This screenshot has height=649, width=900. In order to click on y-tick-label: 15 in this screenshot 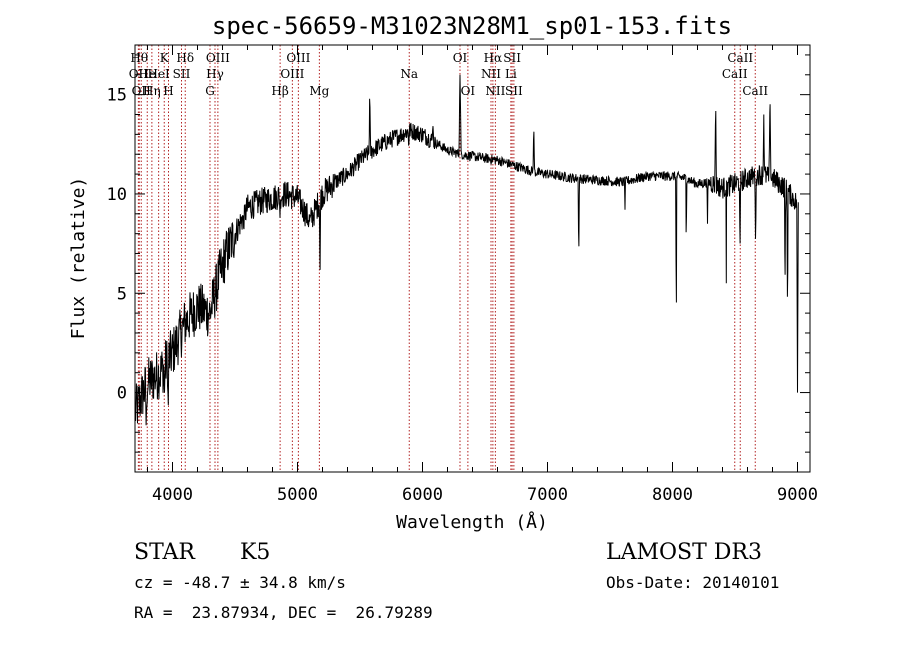, I will do `click(117, 96)`.